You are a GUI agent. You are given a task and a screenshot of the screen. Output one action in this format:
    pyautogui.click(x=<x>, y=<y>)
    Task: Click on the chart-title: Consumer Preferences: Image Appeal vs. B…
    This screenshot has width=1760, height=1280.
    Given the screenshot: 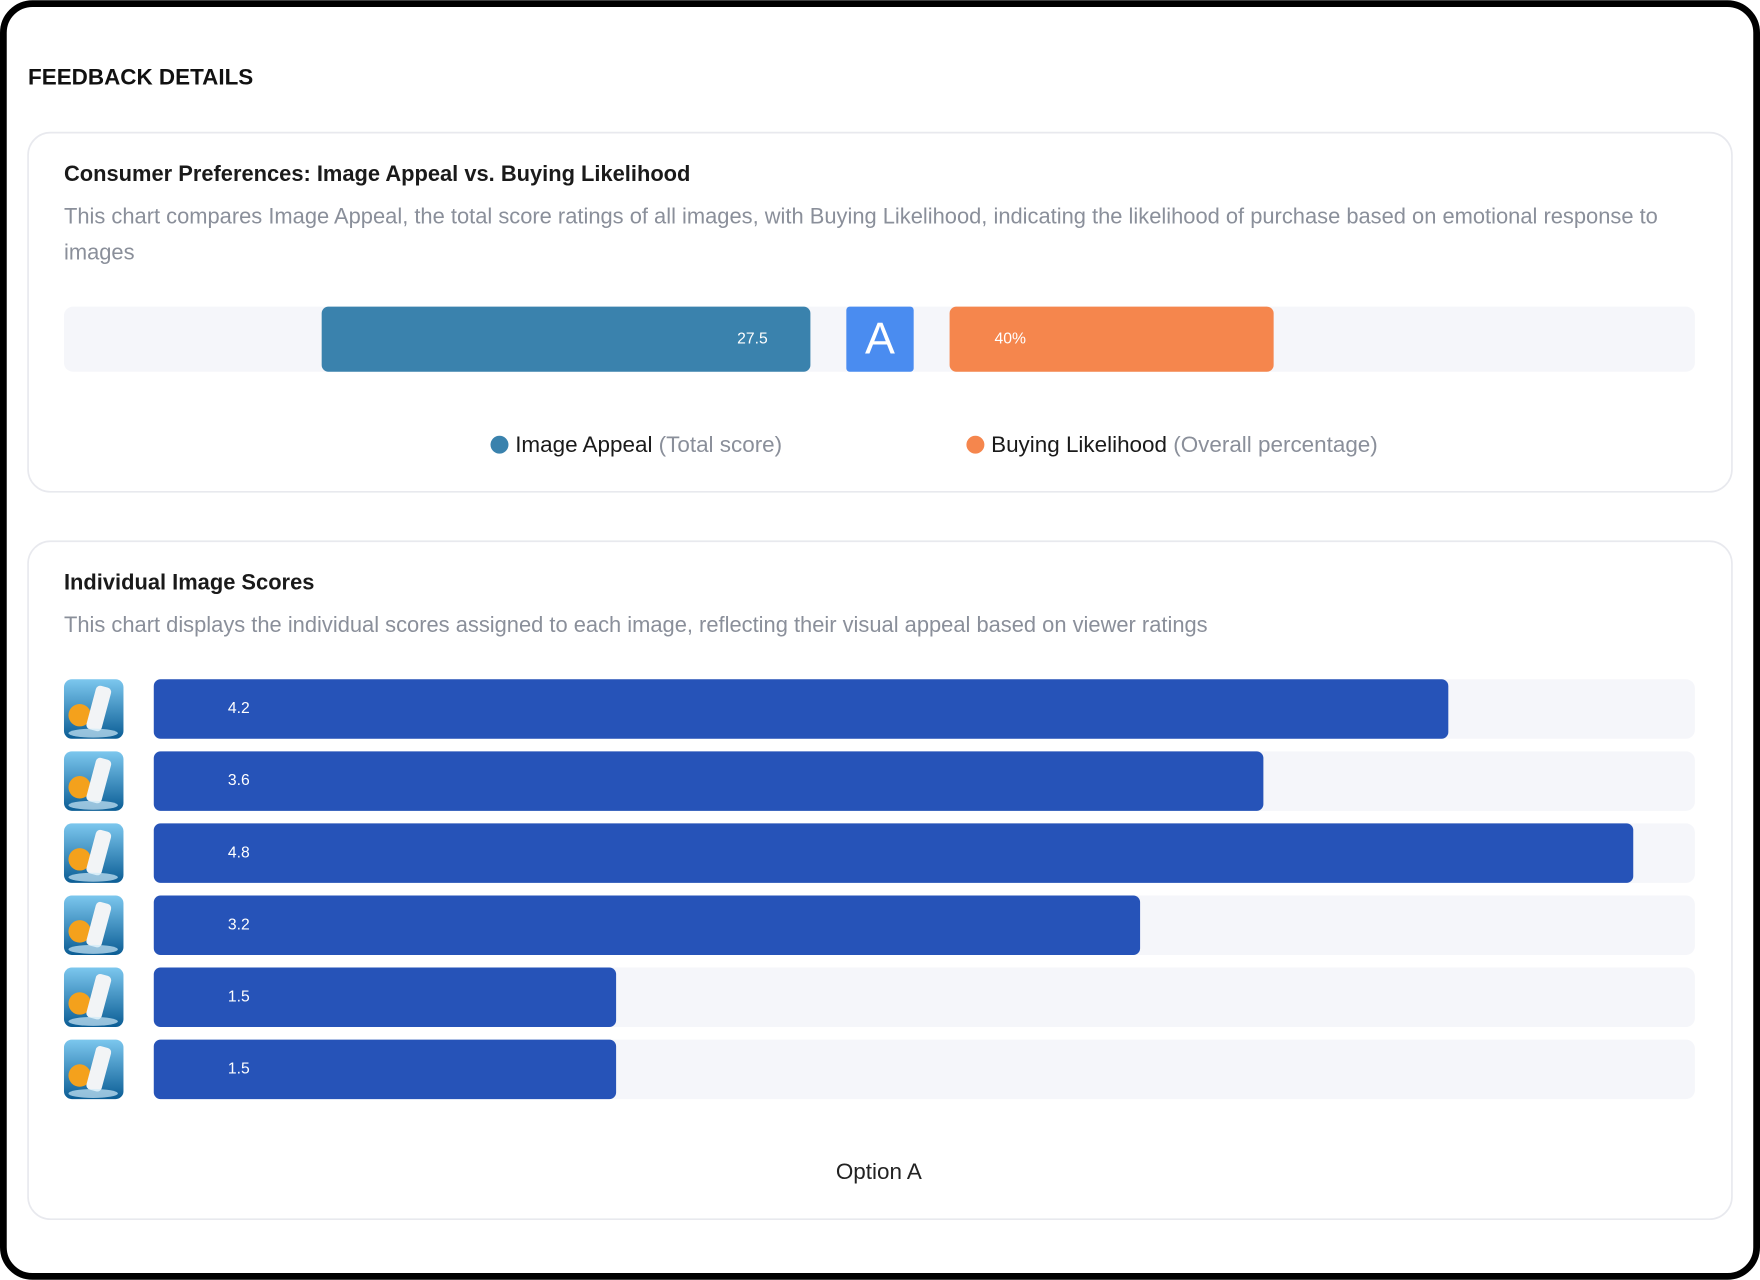 What is the action you would take?
    pyautogui.click(x=377, y=173)
    